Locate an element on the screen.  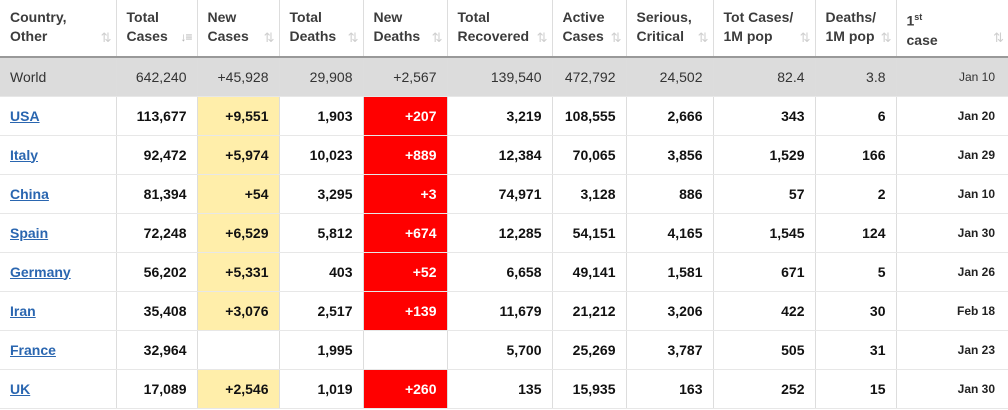
col-header-label: Active is located at coordinates (583, 17).